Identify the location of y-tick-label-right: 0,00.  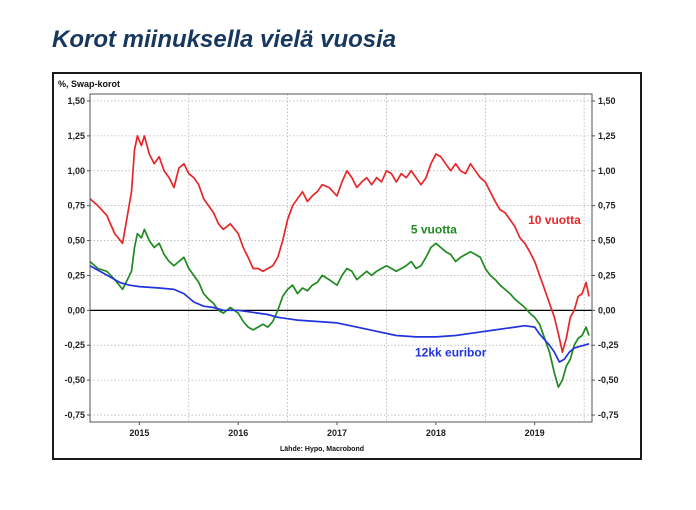
(607, 310).